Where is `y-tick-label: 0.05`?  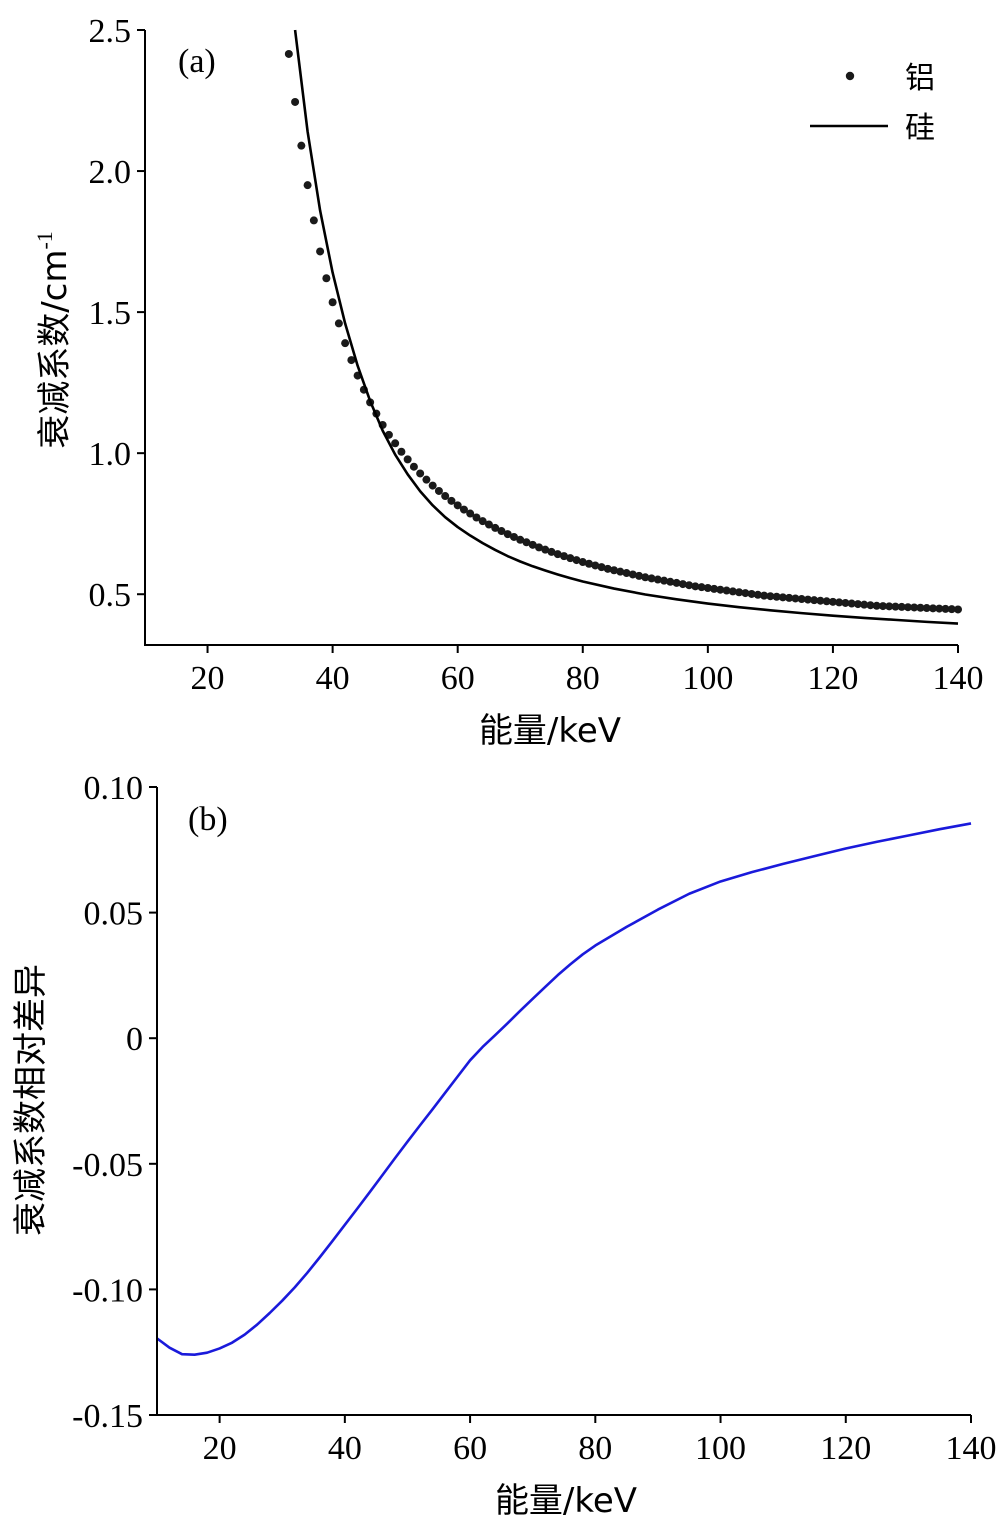 y-tick-label: 0.05 is located at coordinates (114, 914).